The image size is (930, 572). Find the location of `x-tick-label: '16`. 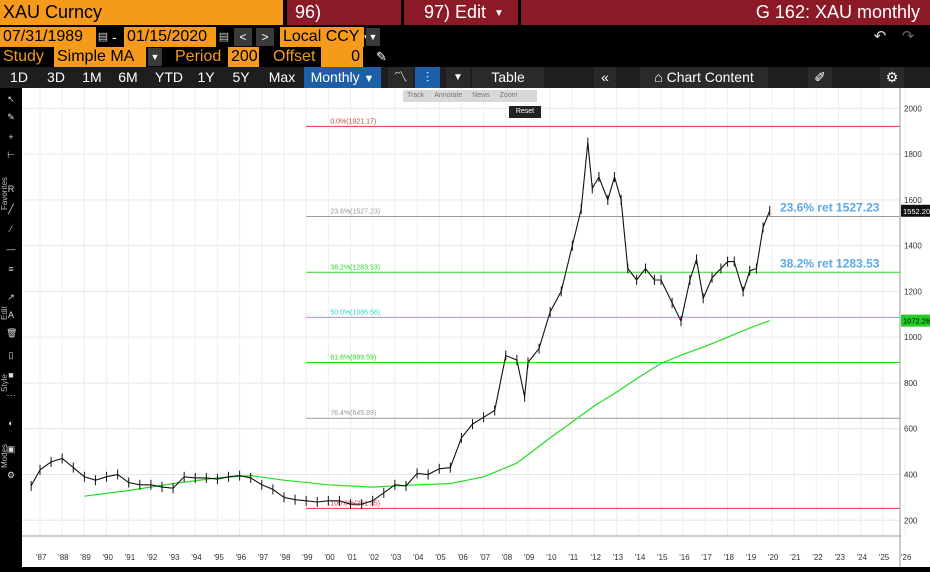

x-tick-label: '16 is located at coordinates (684, 557).